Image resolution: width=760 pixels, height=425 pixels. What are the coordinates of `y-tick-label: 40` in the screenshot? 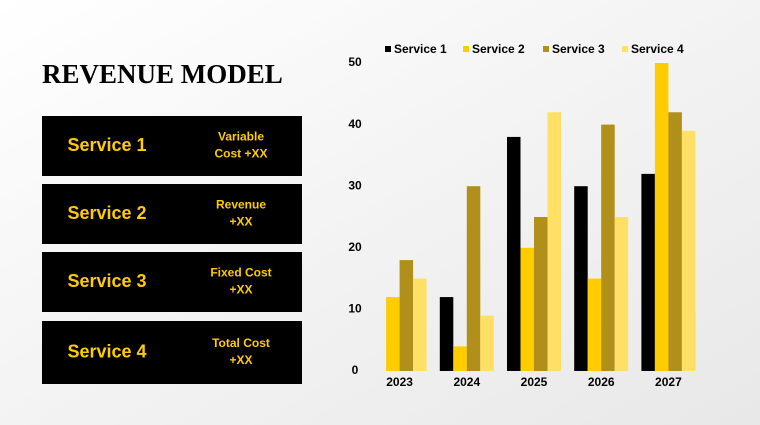 It's located at (355, 124).